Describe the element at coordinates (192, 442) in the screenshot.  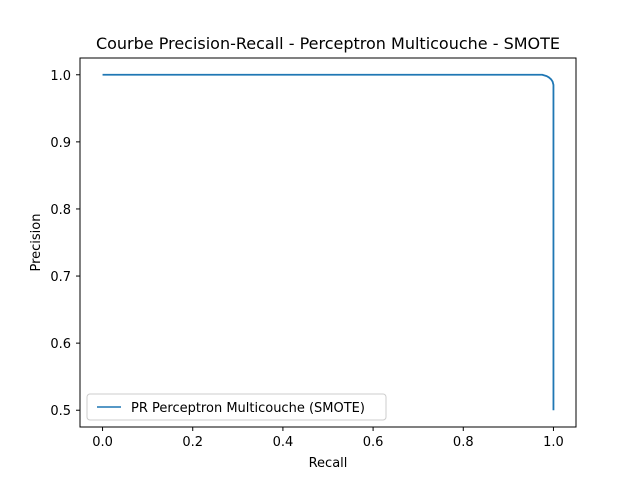
I see `x-tick-label: 0.2` at that location.